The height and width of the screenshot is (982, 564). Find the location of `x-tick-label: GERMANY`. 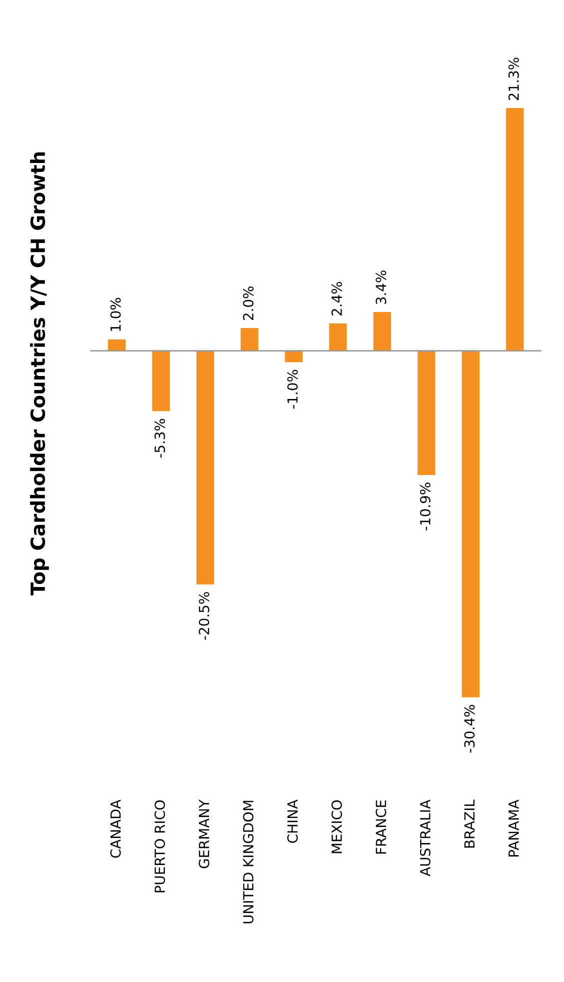

x-tick-label: GERMANY is located at coordinates (204, 833).